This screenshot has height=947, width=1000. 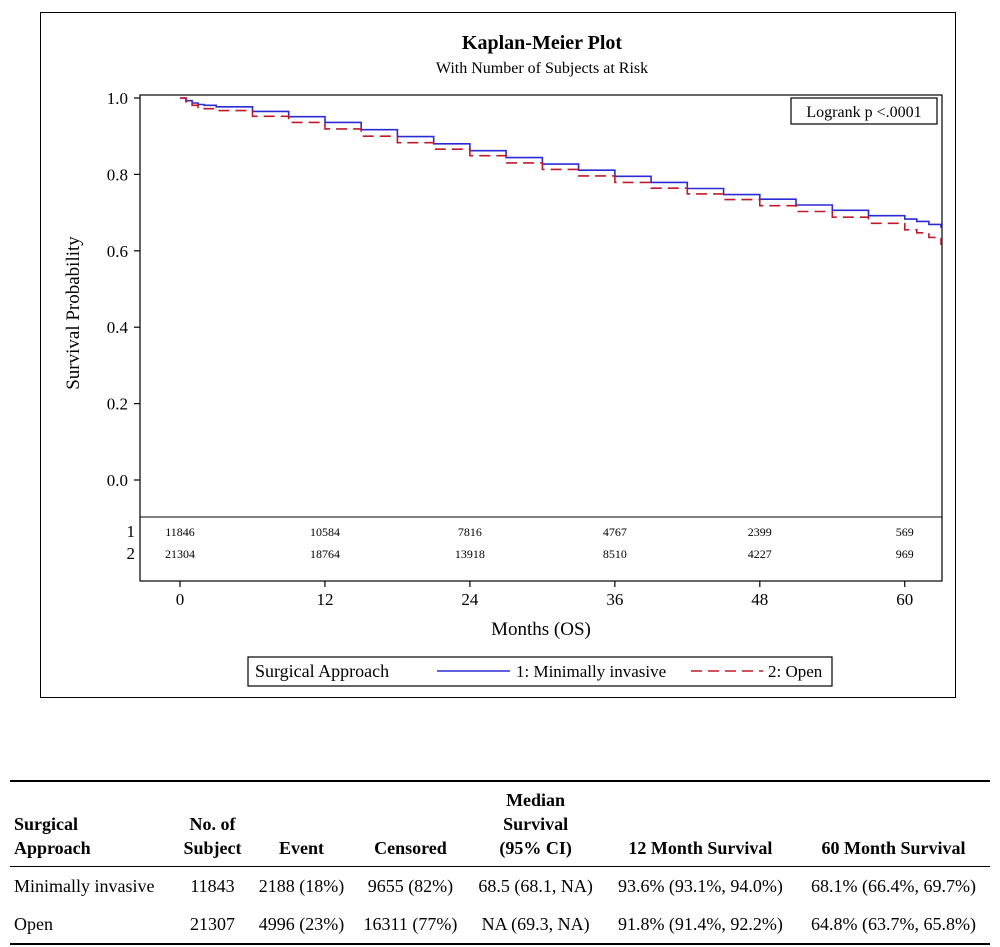 What do you see at coordinates (904, 599) in the screenshot?
I see `x-tick-label: 60` at bounding box center [904, 599].